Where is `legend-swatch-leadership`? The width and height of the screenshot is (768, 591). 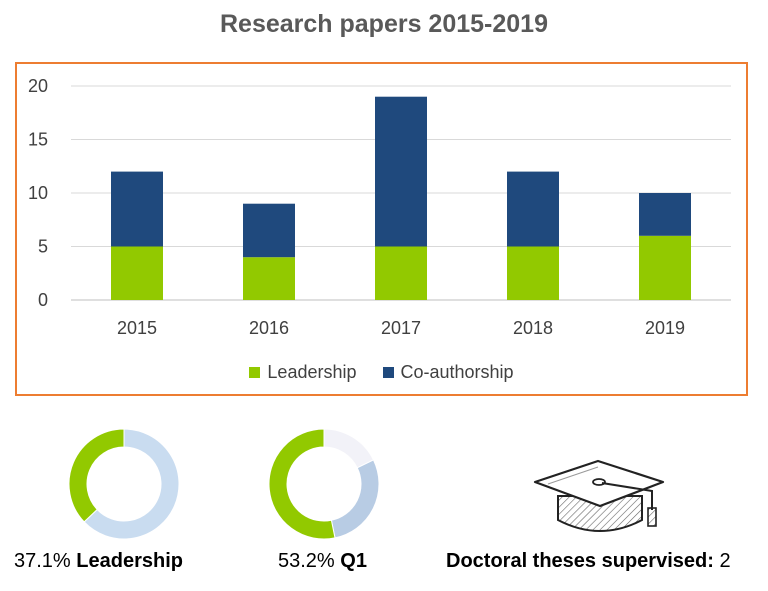 legend-swatch-leadership is located at coordinates (255, 372).